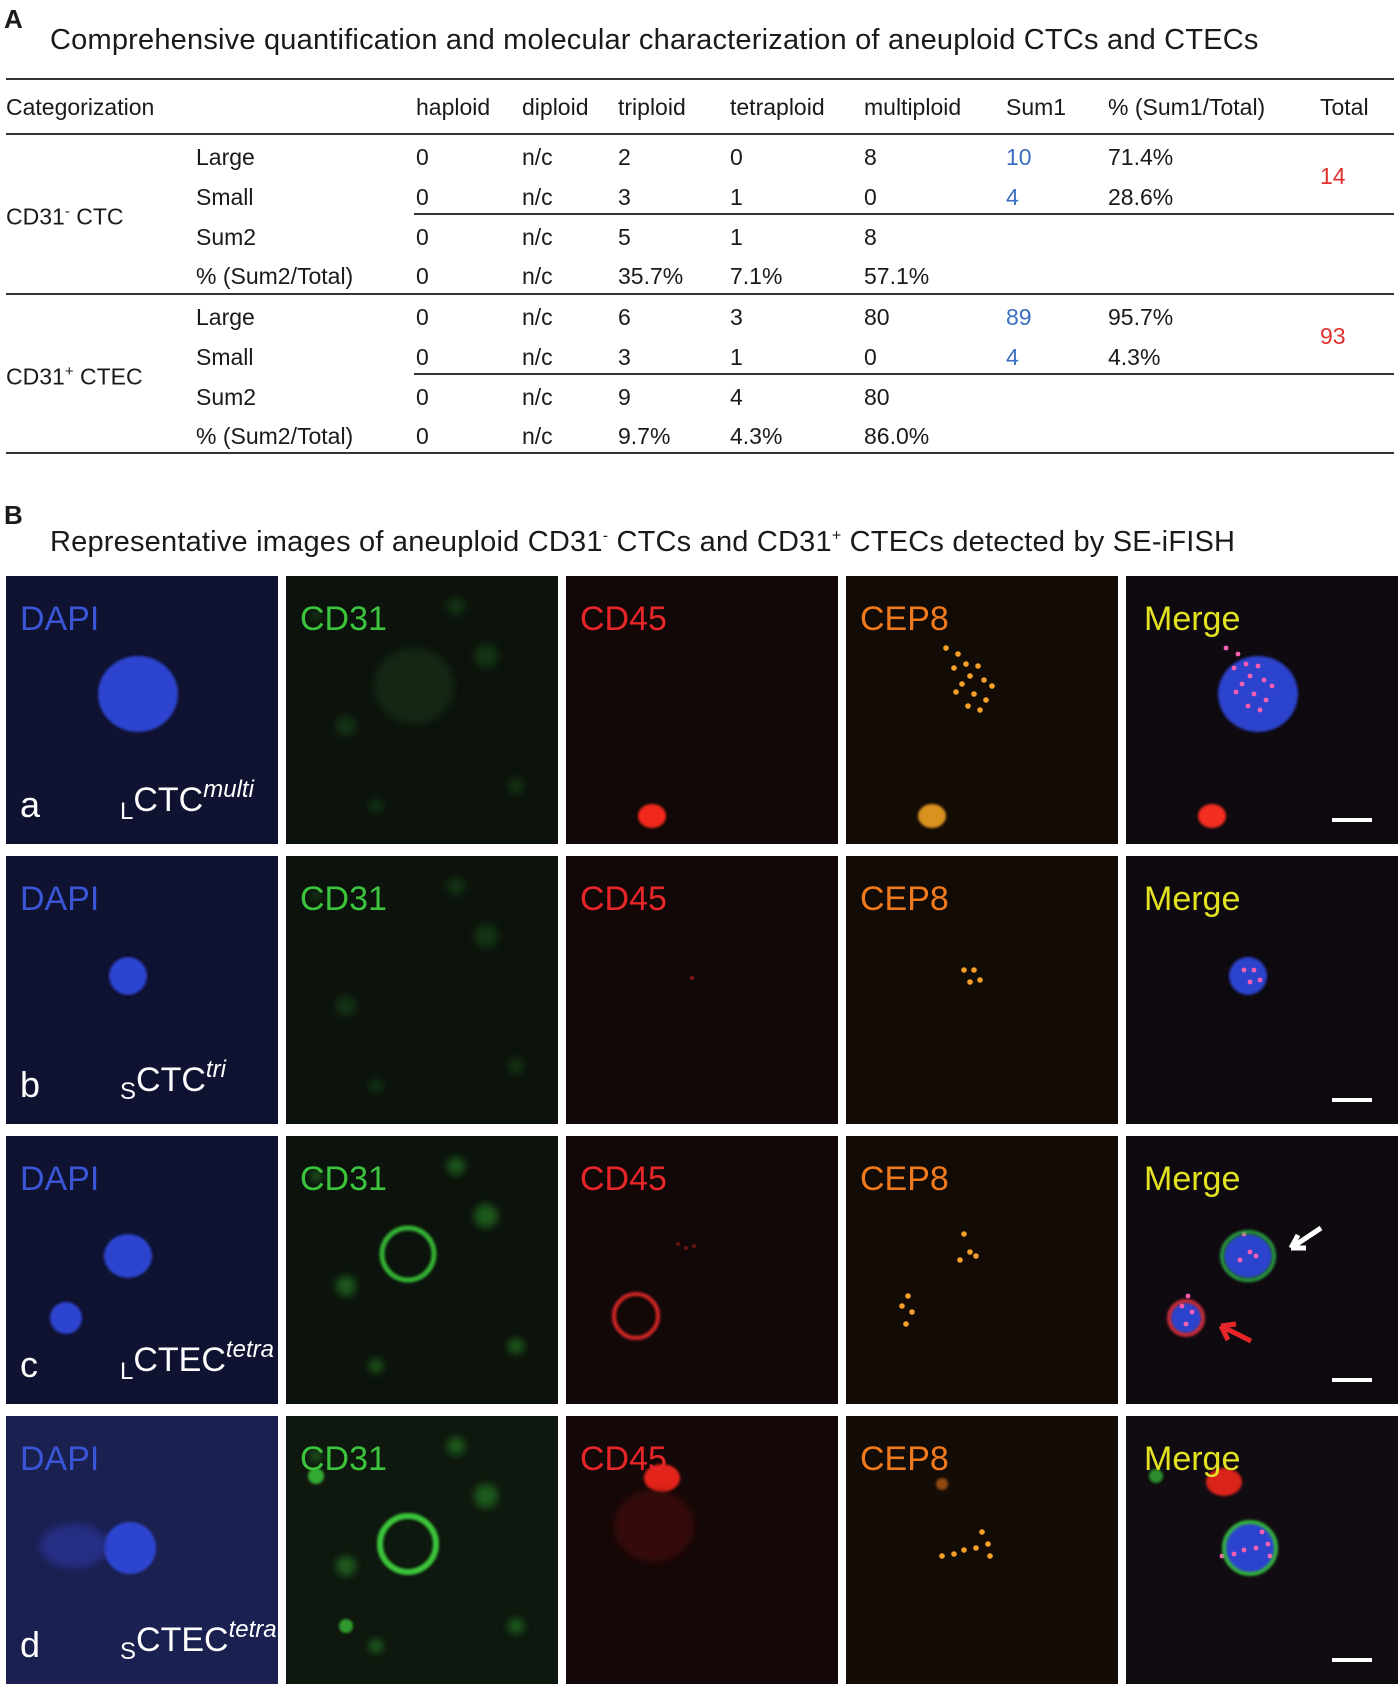 The width and height of the screenshot is (1400, 1692). Describe the element at coordinates (736, 237) in the screenshot. I see `table-cell: 1` at that location.